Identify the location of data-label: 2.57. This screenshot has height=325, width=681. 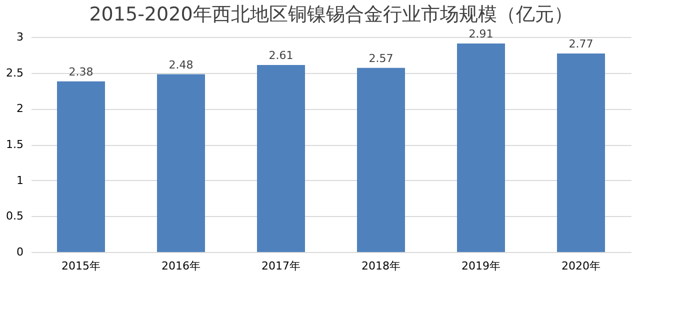
(381, 58).